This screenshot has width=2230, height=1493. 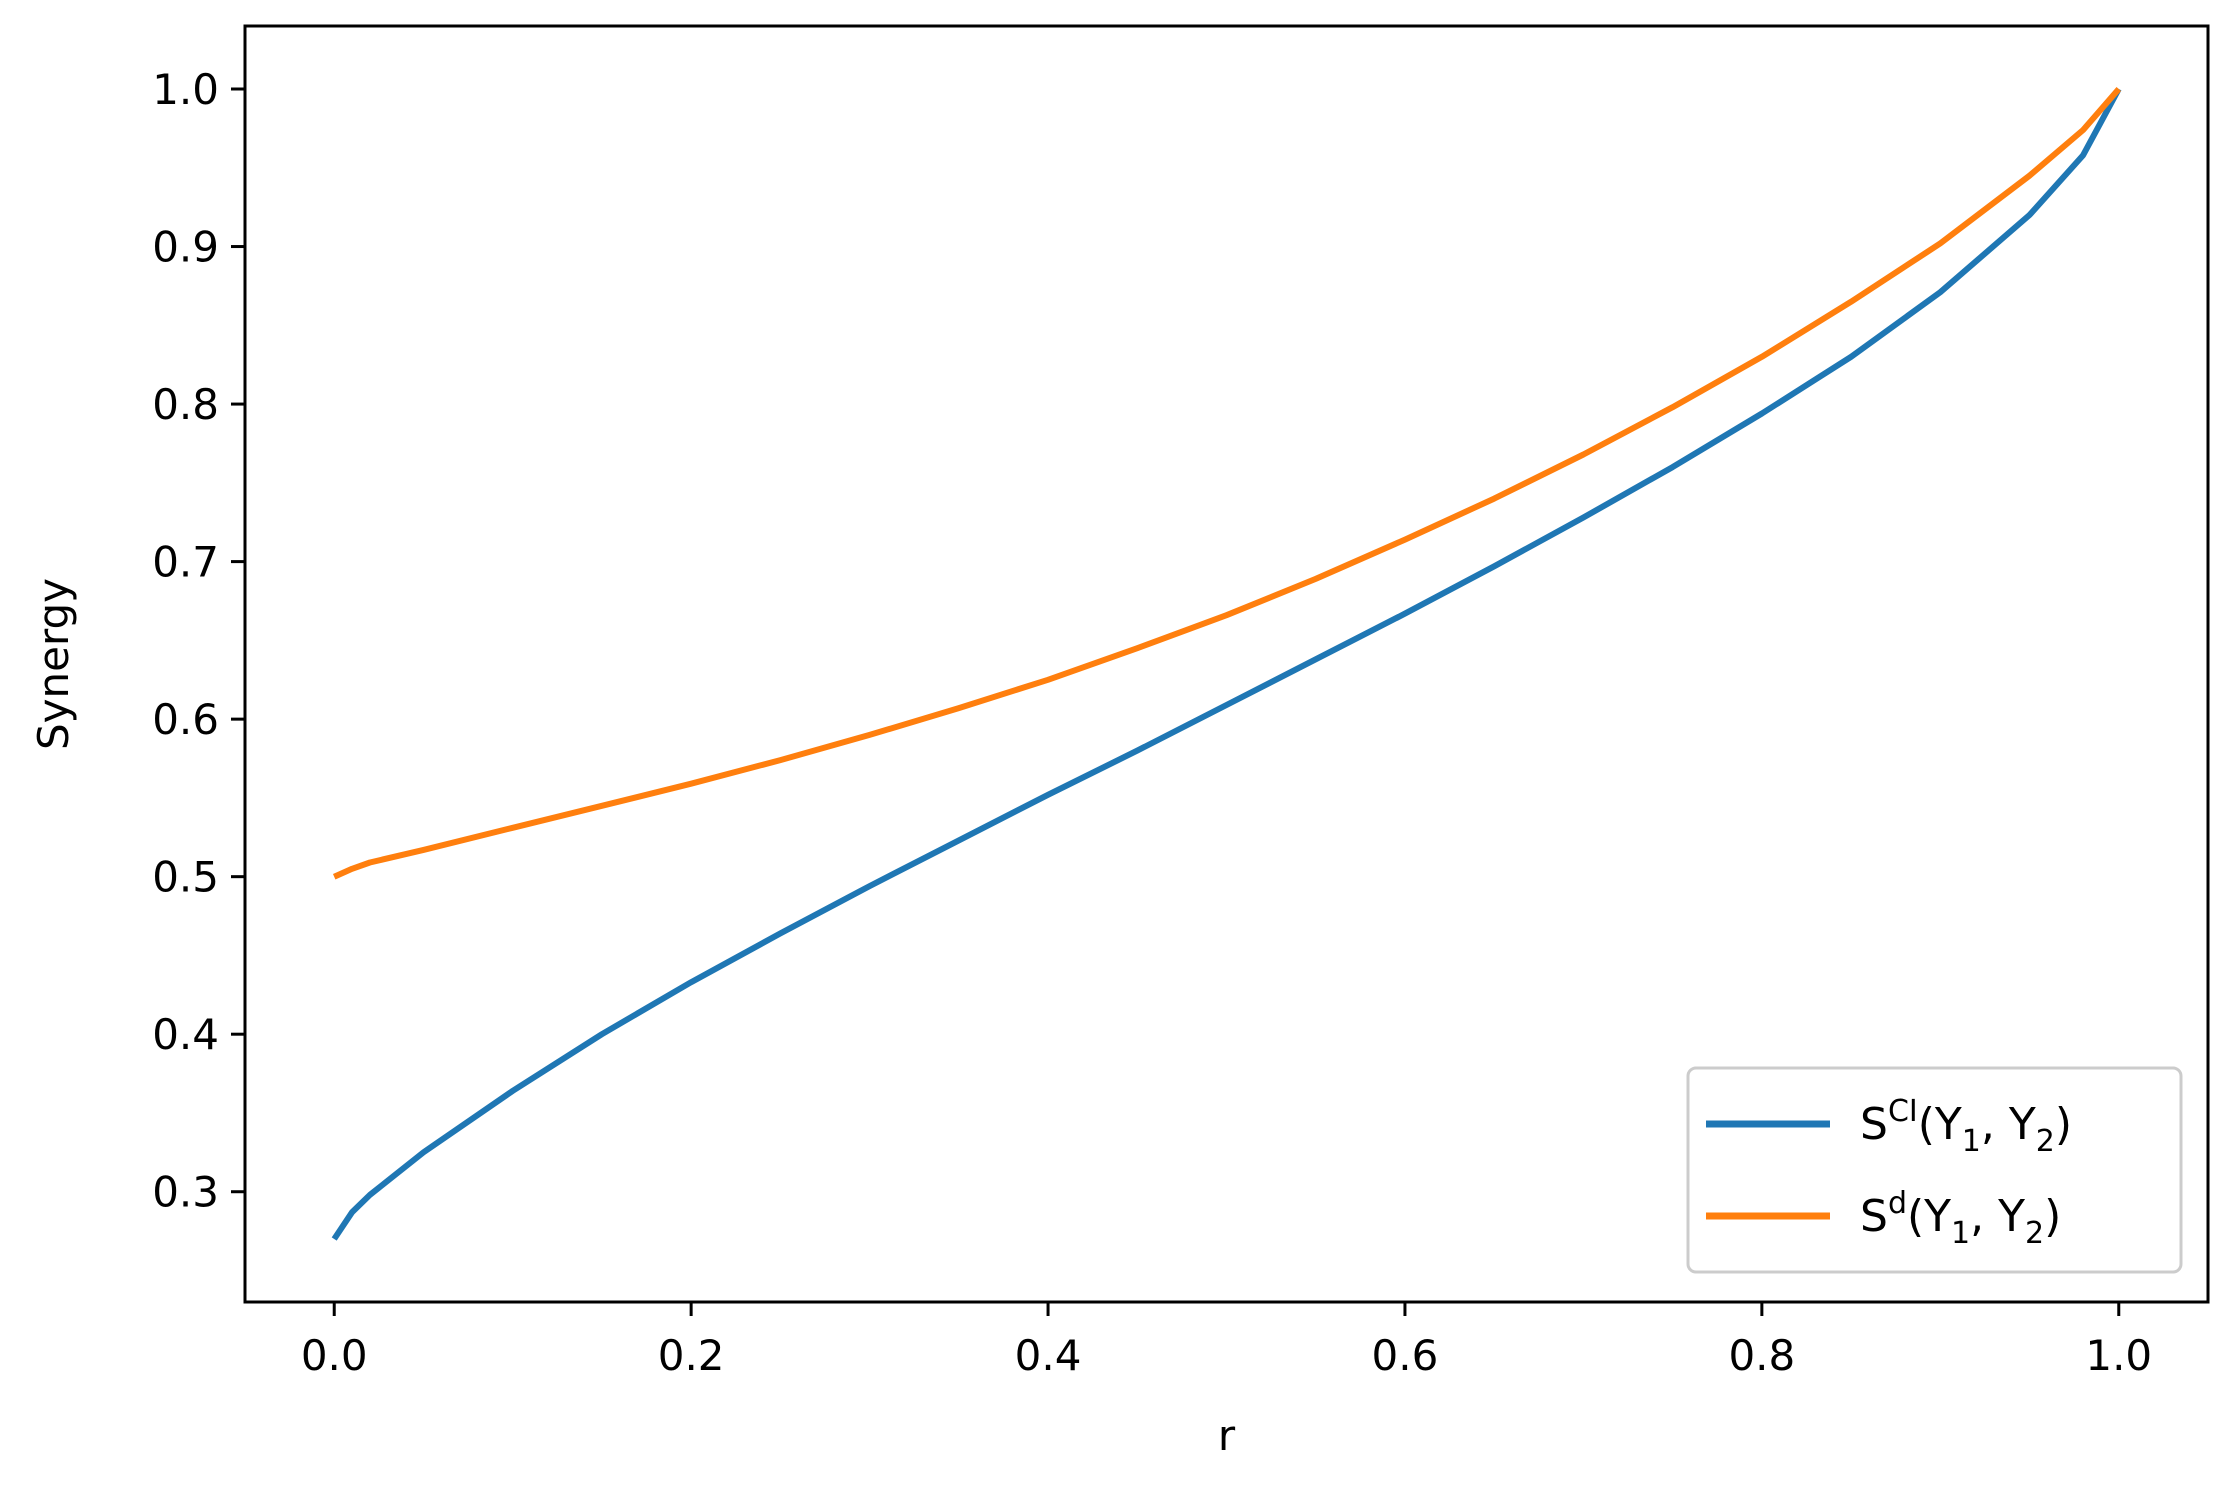 What do you see at coordinates (1227, 1435) in the screenshot?
I see `x-axis-label: r` at bounding box center [1227, 1435].